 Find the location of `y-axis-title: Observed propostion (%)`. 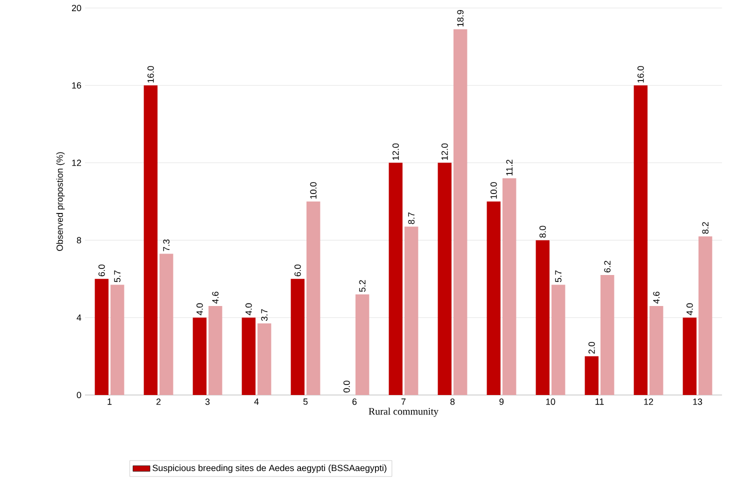

y-axis-title: Observed propostion (%) is located at coordinates (60, 201).